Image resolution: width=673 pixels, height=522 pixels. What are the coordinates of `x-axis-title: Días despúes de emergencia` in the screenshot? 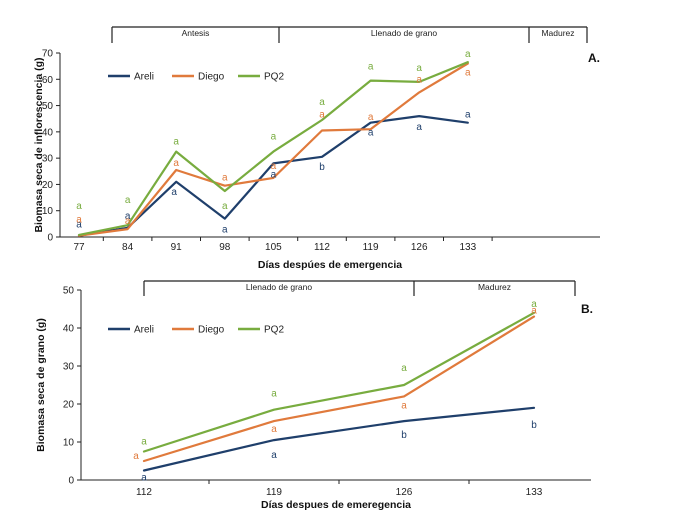 It's located at (330, 265).